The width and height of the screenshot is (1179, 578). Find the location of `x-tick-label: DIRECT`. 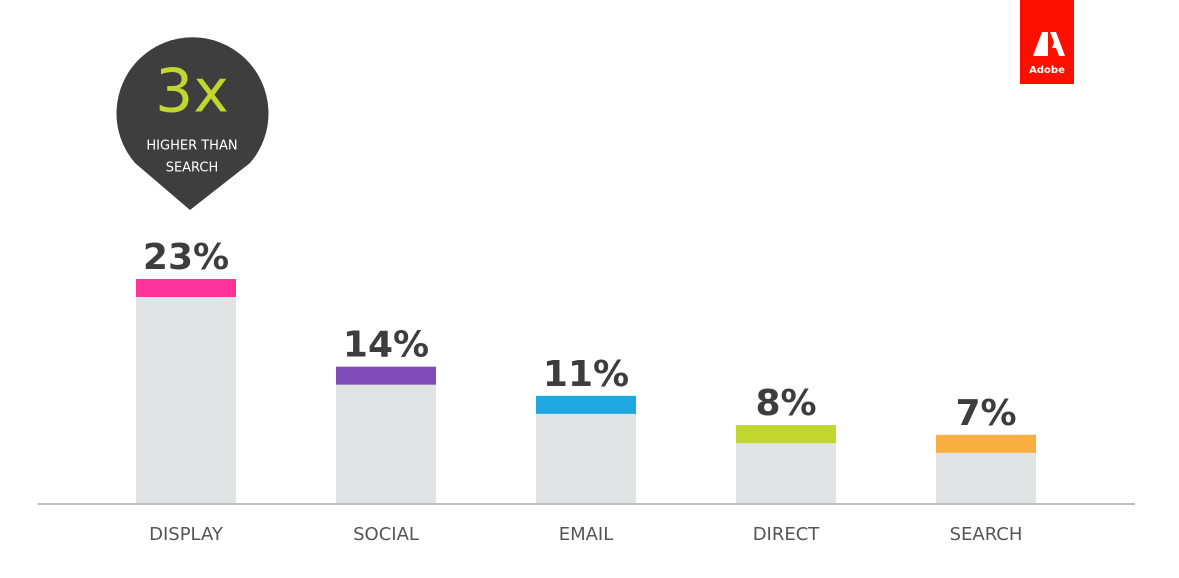

x-tick-label: DIRECT is located at coordinates (787, 534).